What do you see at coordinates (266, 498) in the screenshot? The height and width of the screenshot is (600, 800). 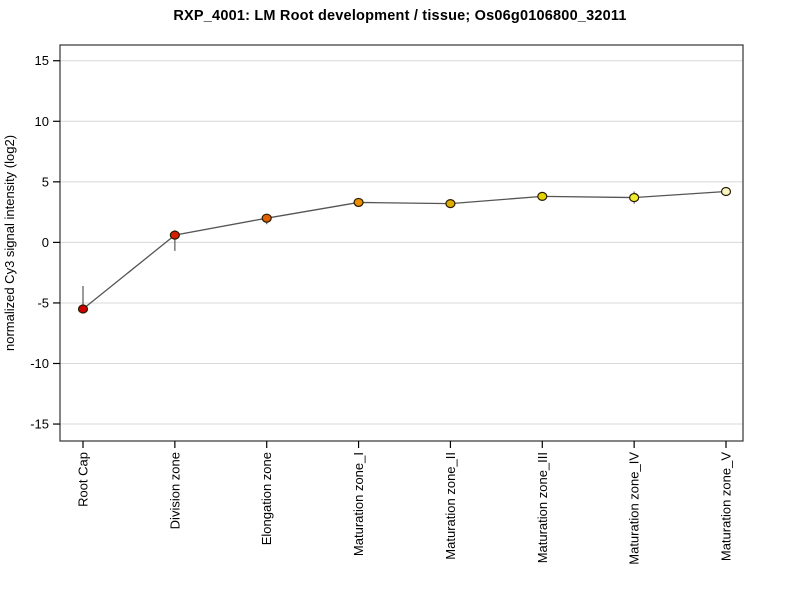 I see `x-tick-label: Elongation zone` at bounding box center [266, 498].